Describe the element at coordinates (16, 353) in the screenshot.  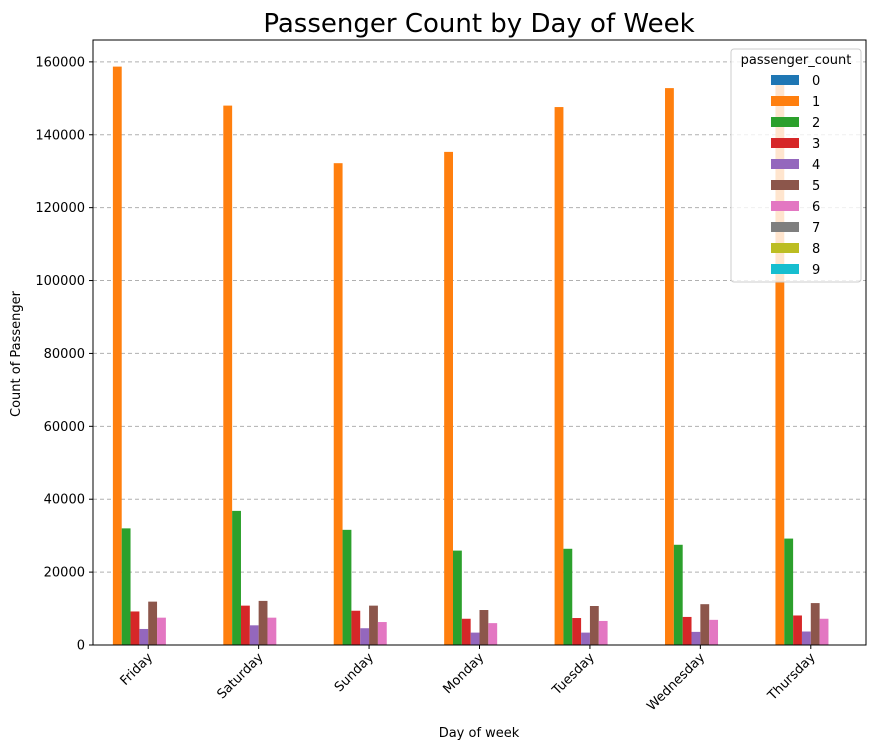
I see `y-axis-title: Count of Passenger` at that location.